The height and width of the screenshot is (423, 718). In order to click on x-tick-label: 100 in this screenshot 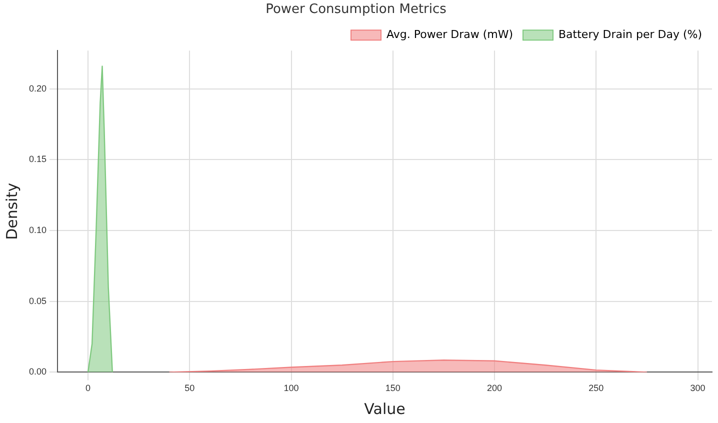, I will do `click(291, 388)`.